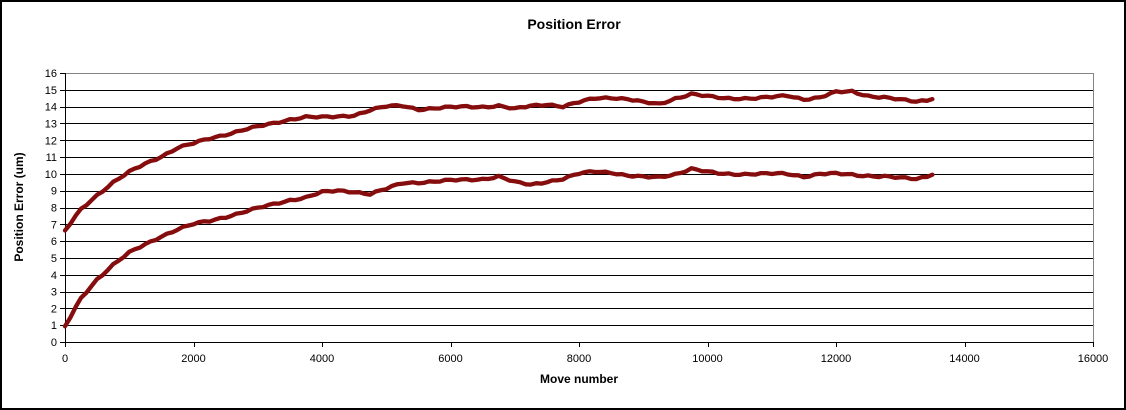  I want to click on y-tick-label: 3, so click(54, 293).